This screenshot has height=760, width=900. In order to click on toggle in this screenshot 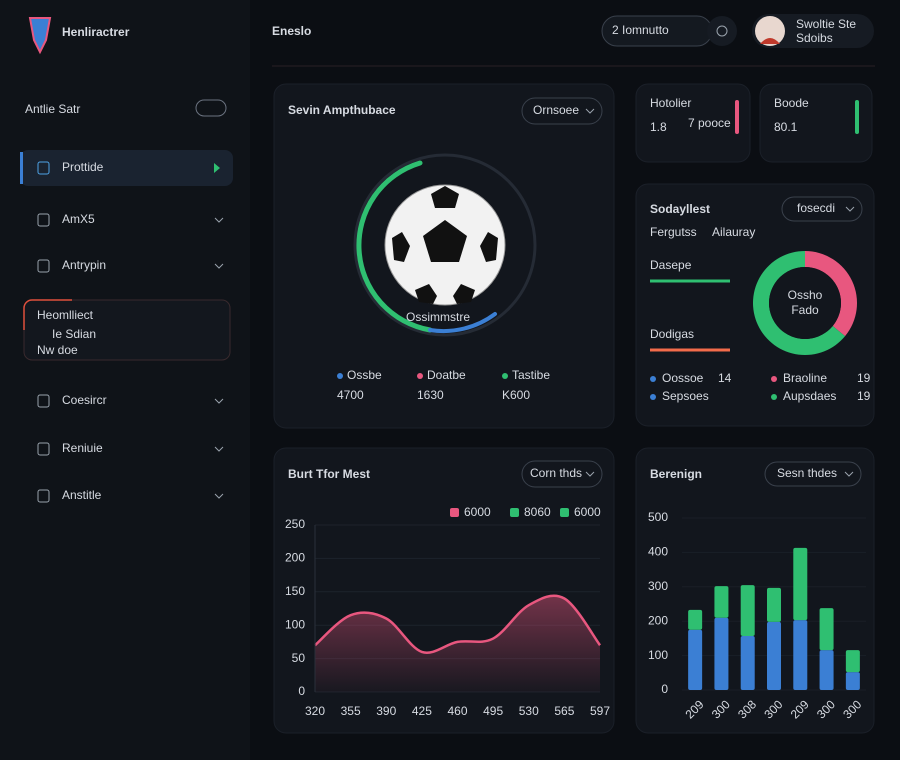, I will do `click(211, 108)`.